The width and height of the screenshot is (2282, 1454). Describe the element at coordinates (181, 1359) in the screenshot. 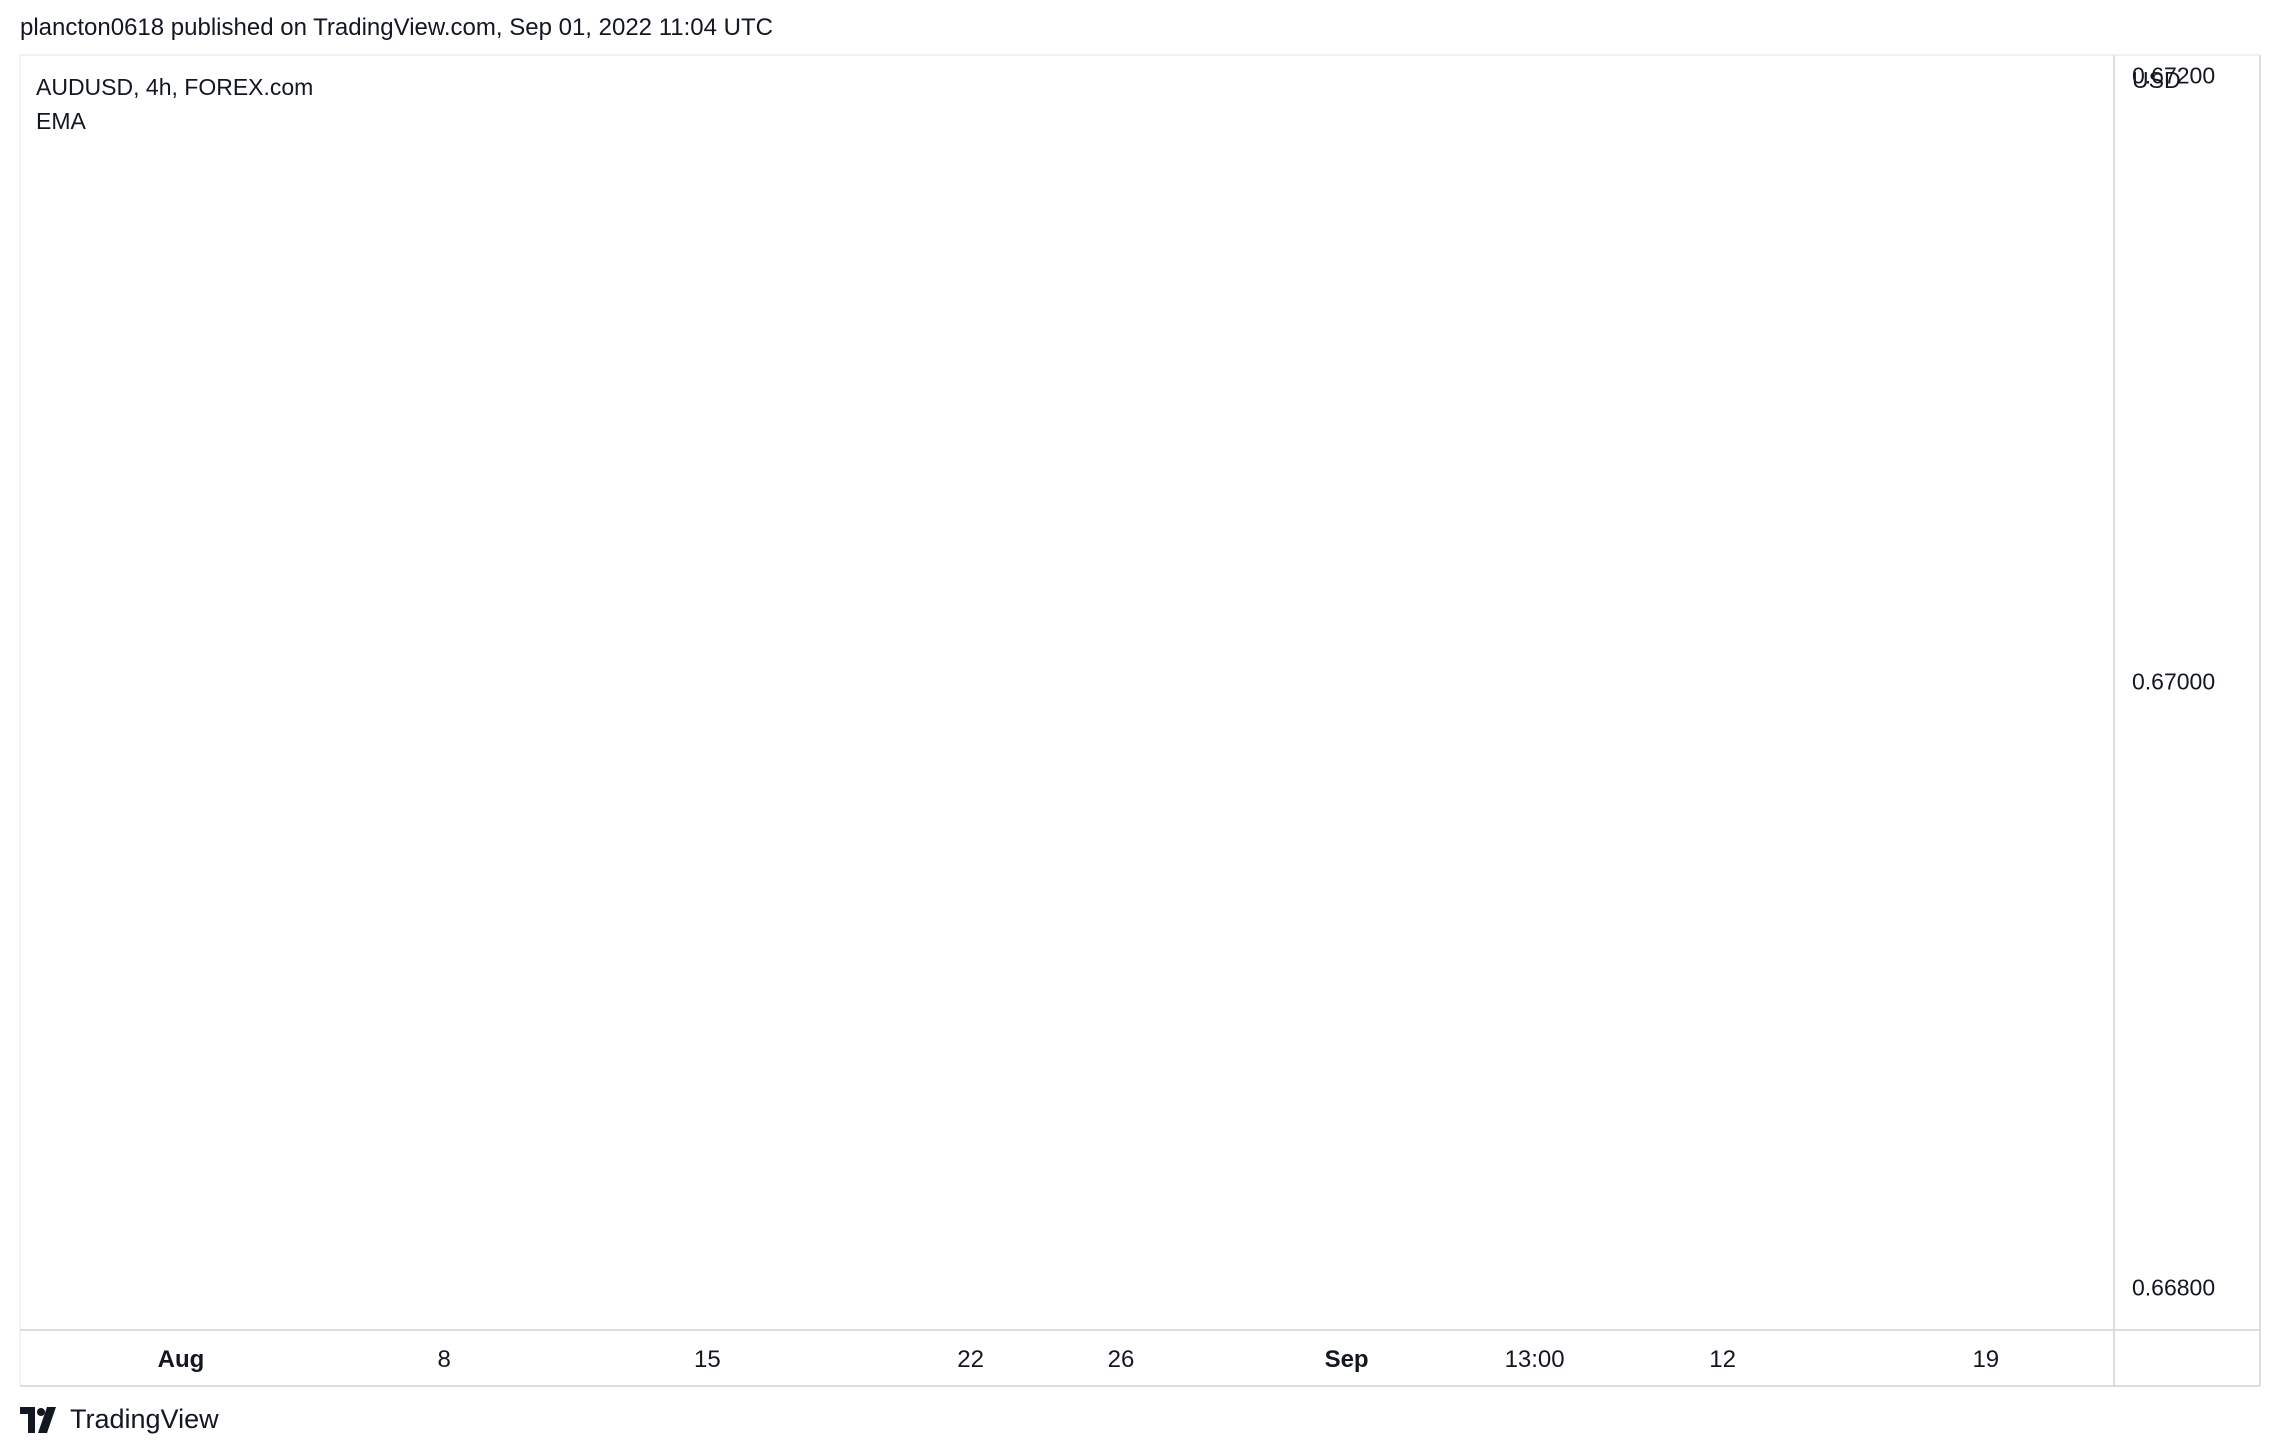

I see `x-tick-label: Aug` at that location.